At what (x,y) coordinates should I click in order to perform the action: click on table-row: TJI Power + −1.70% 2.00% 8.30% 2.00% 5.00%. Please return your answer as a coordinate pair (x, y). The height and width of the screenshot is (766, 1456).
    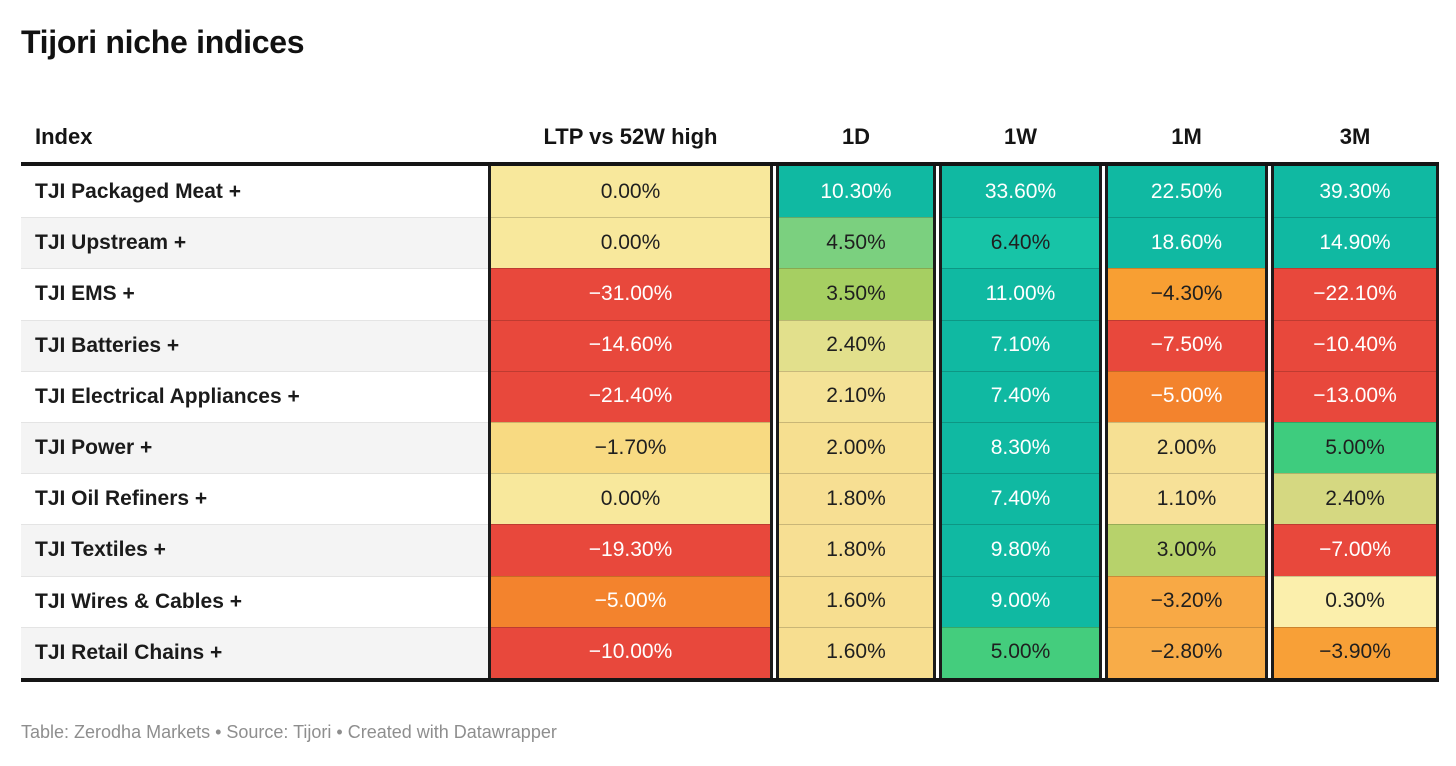
    Looking at the image, I should click on (730, 447).